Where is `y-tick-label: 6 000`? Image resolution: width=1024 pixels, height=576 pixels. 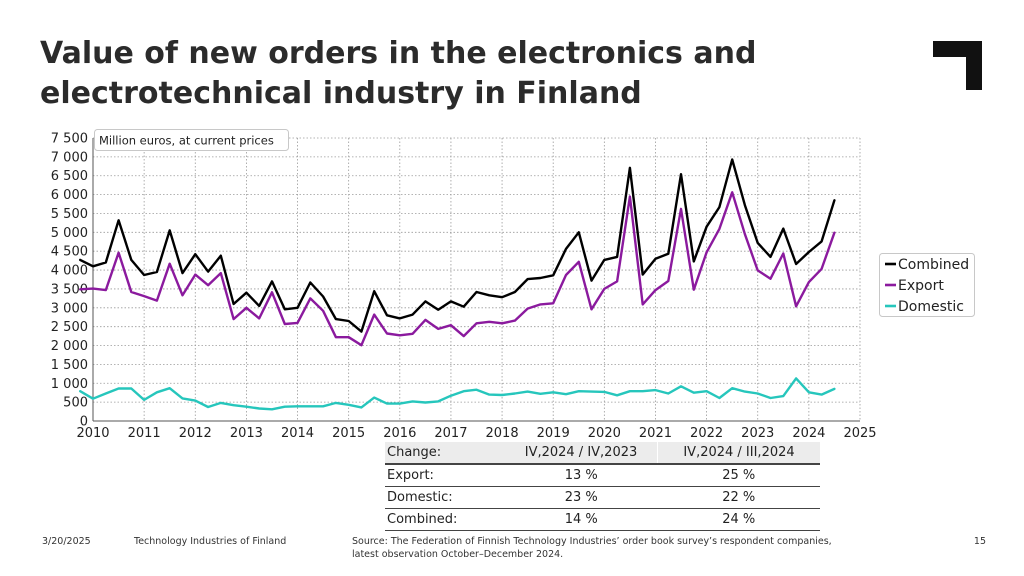
y-tick-label: 6 000 is located at coordinates (69, 195).